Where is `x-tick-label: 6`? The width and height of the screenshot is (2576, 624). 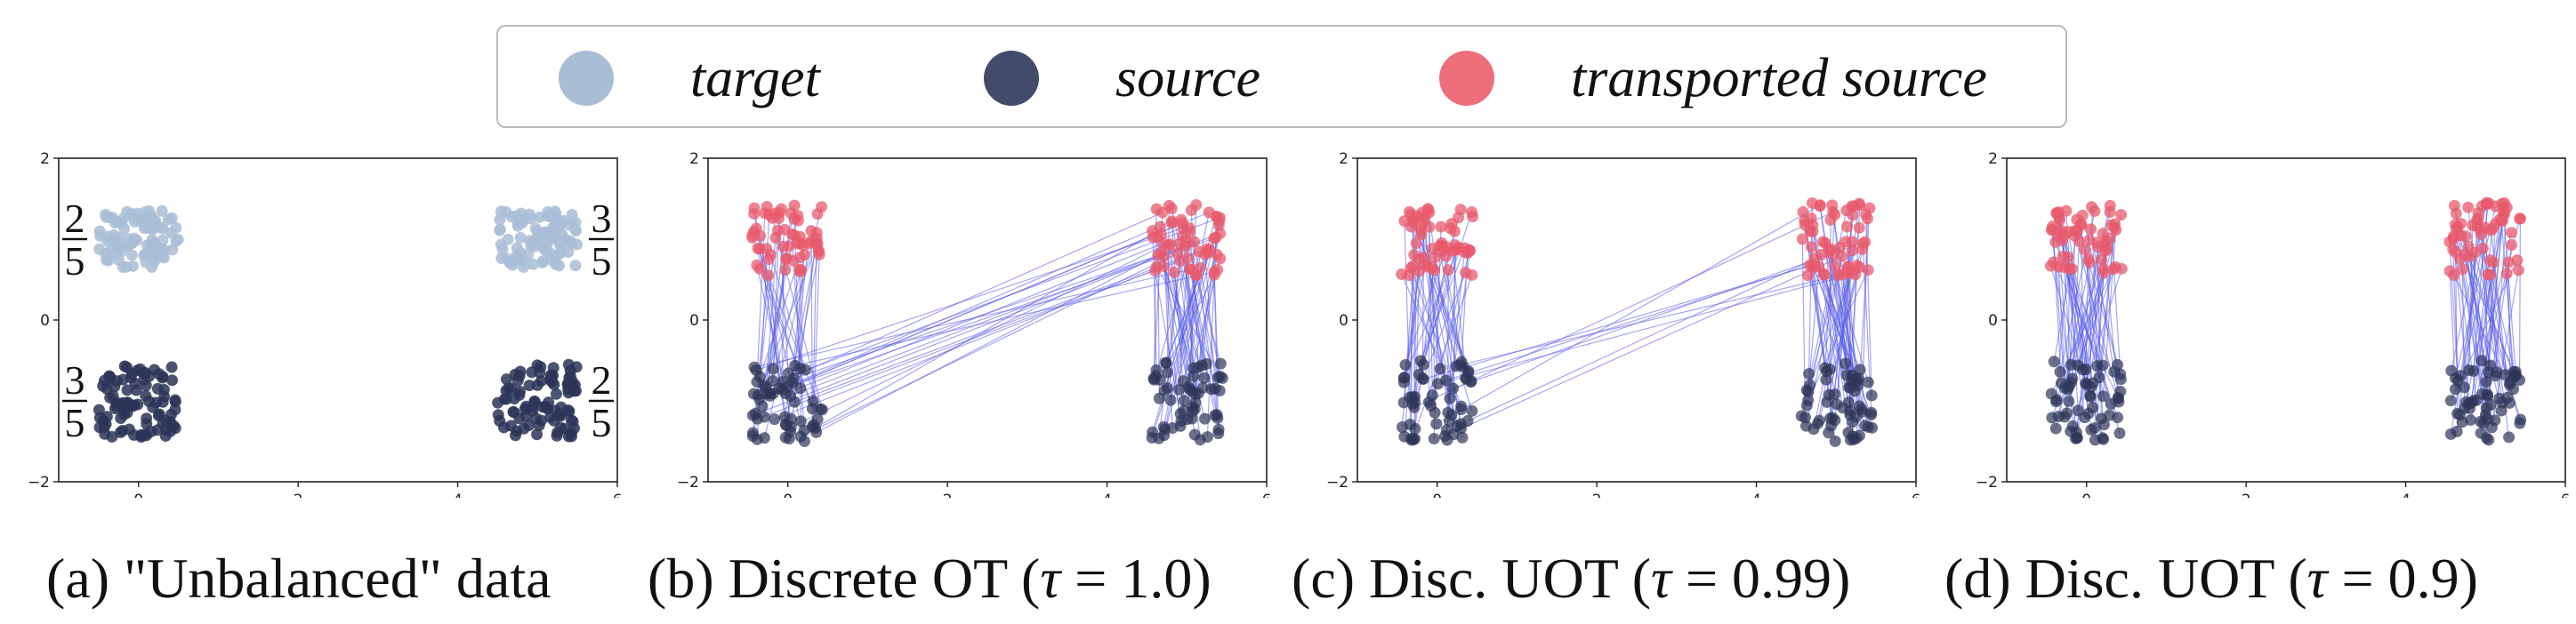
x-tick-label: 6 is located at coordinates (618, 495).